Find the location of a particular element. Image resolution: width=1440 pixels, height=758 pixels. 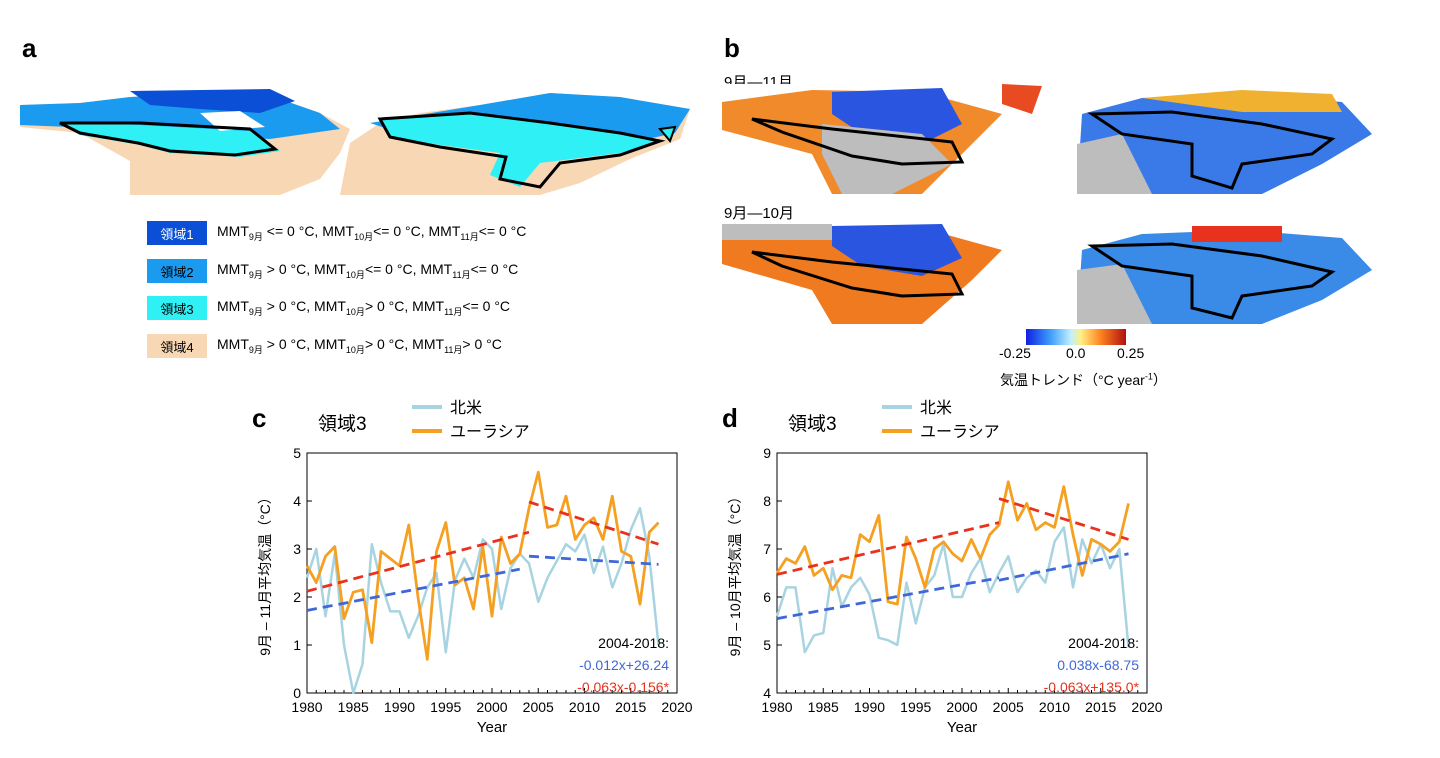

colorbar-tick-mid: 0.0 is located at coordinates (1076, 353).